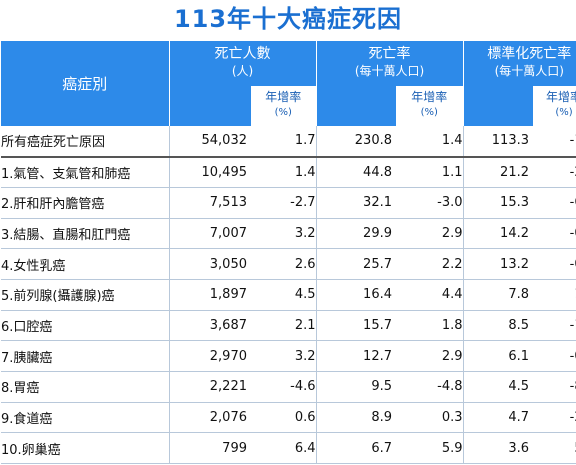 This screenshot has height=465, width=576. I want to click on cell-rate-yoy: -4.8, so click(427, 387).